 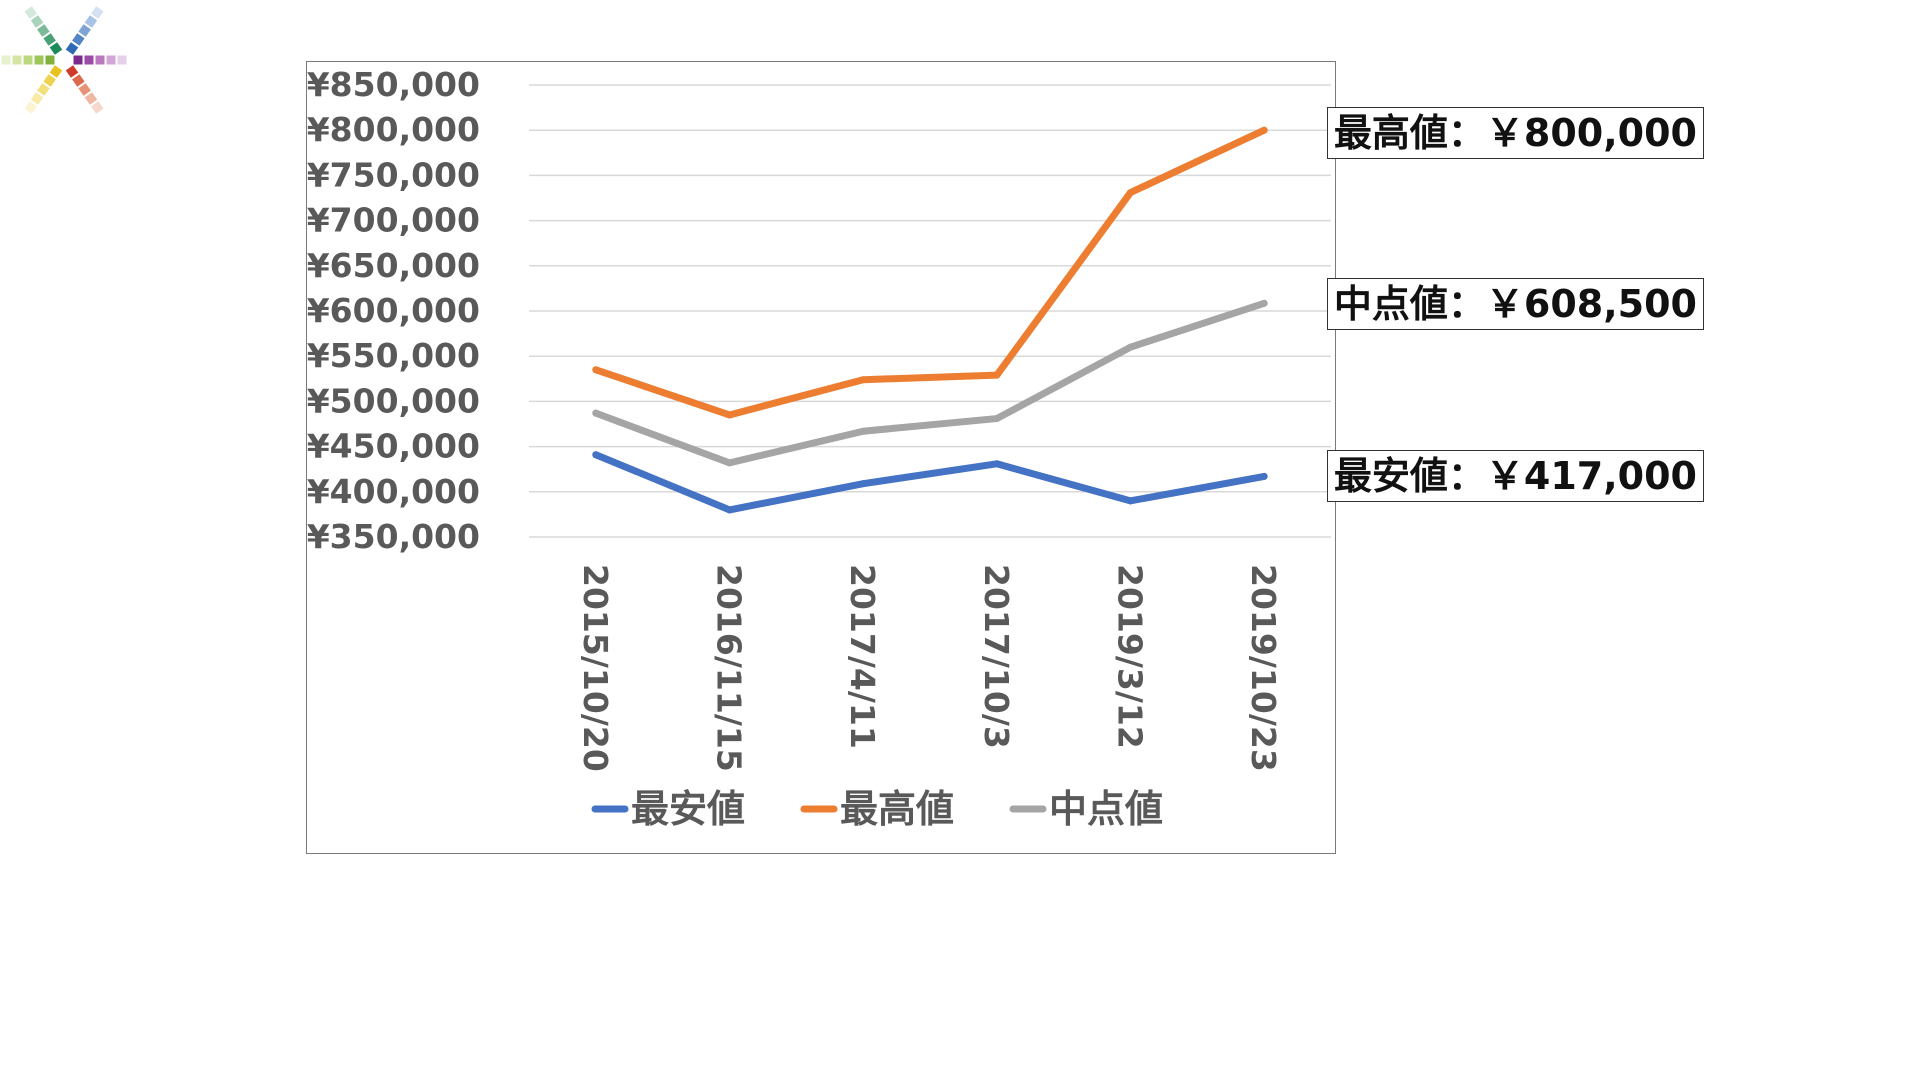 I want to click on y-tick-label: ¥800,000, so click(x=393, y=129).